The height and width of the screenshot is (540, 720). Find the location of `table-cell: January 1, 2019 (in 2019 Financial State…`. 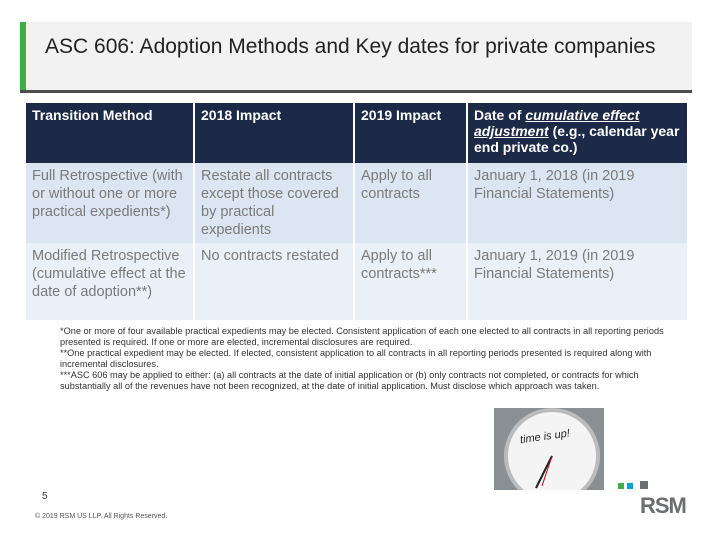

table-cell: January 1, 2019 (in 2019 Financial State… is located at coordinates (578, 281).